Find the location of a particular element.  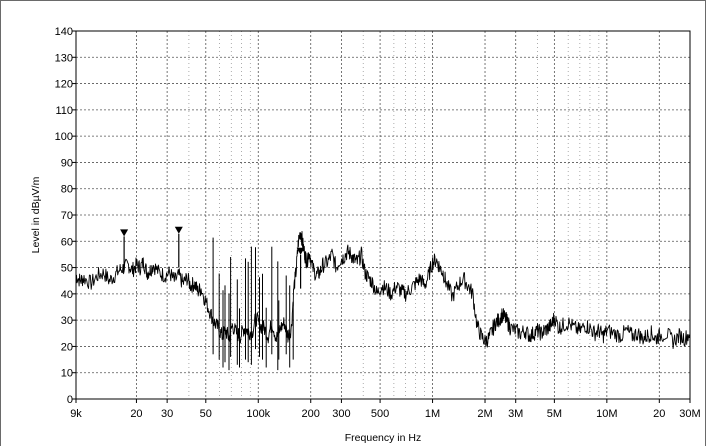

y-tick-label: 100 is located at coordinates (64, 137).